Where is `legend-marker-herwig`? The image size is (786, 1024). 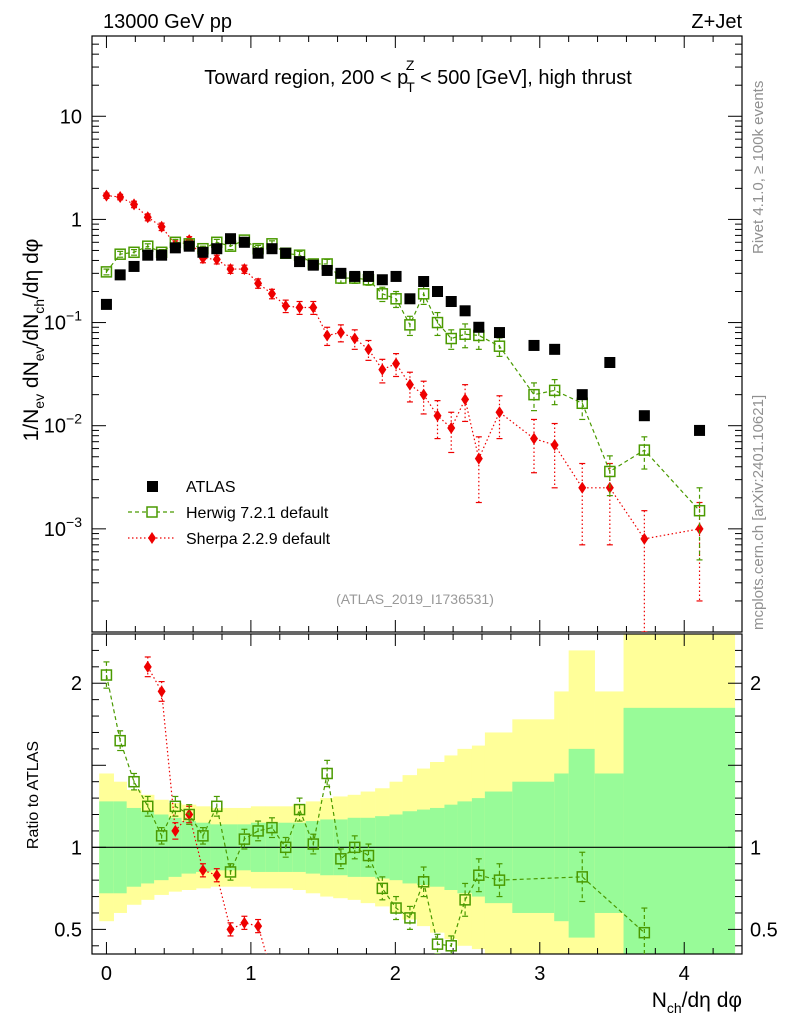
legend-marker-herwig is located at coordinates (152, 512).